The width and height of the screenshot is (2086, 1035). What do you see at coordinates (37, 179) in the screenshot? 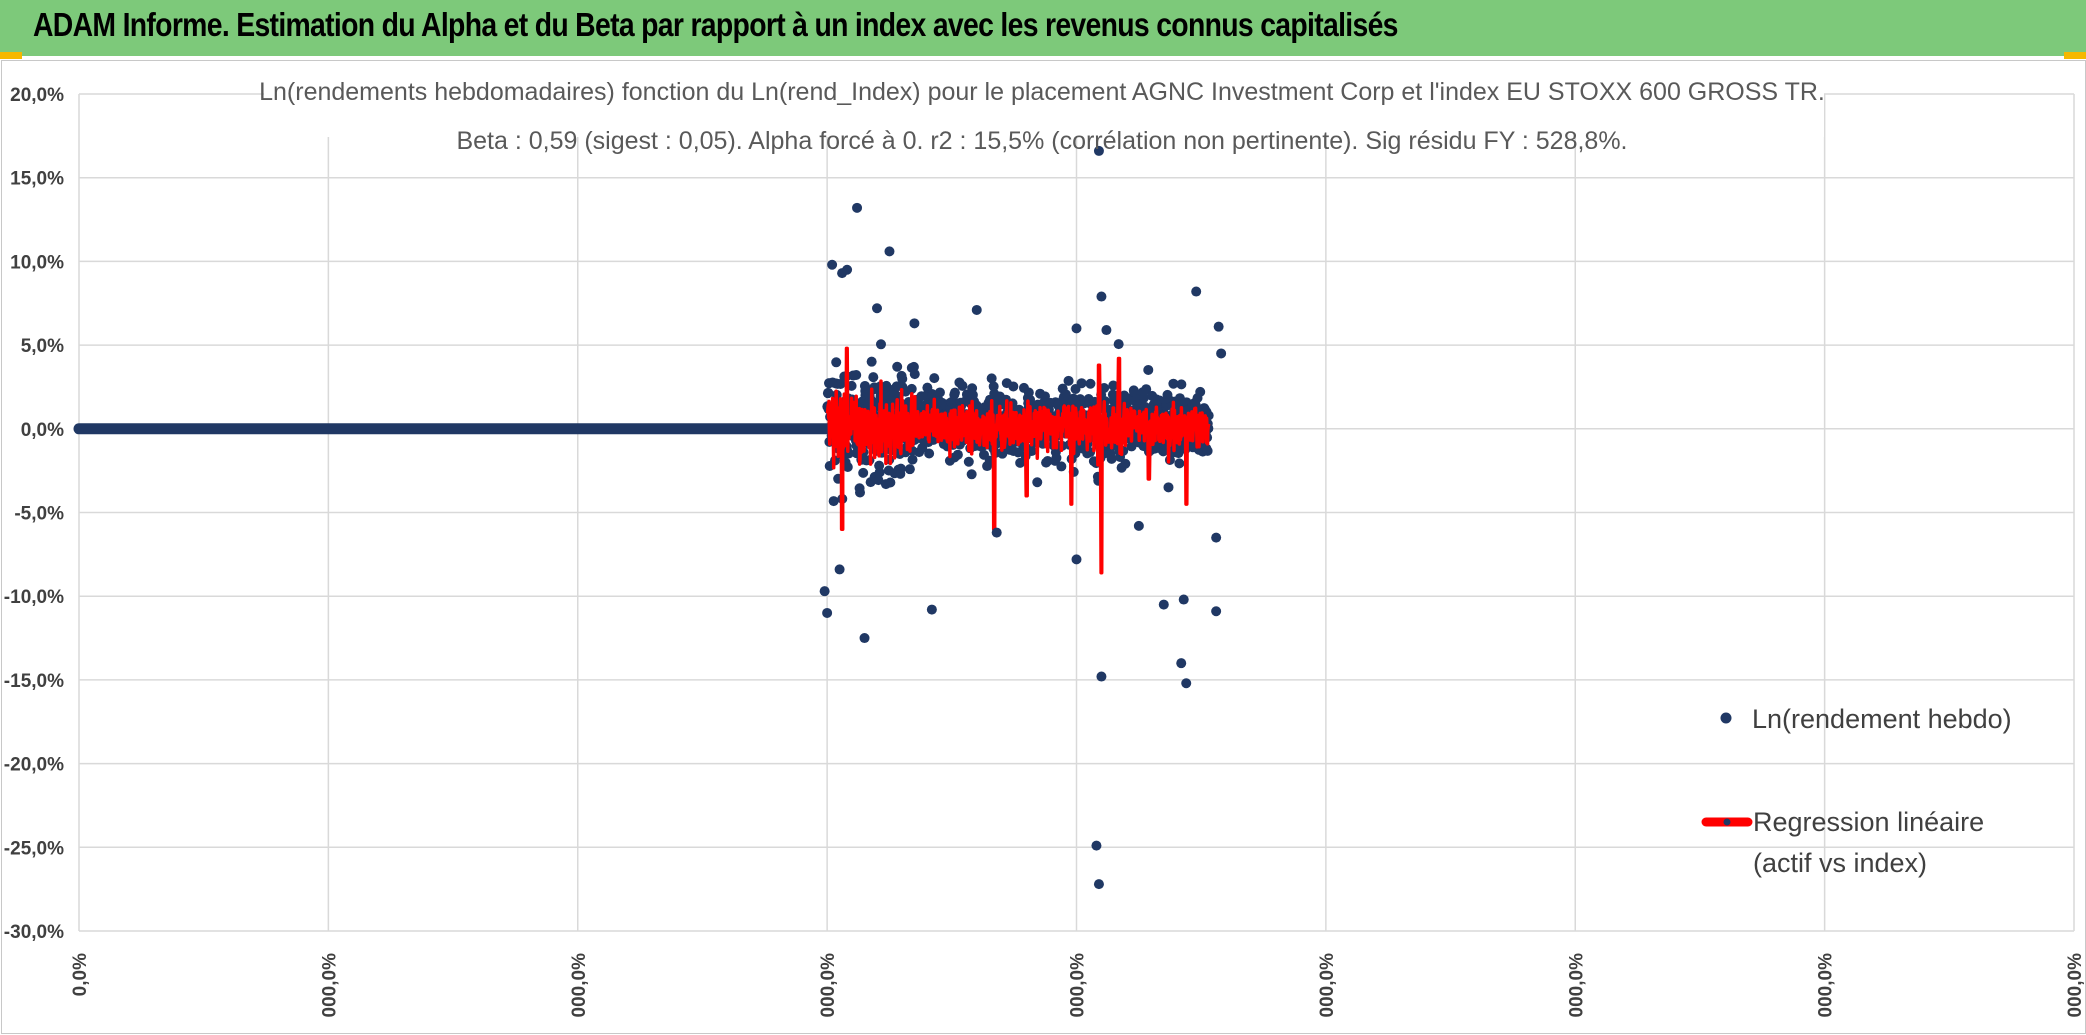
I see `y-tick-label: 15,0%` at bounding box center [37, 179].